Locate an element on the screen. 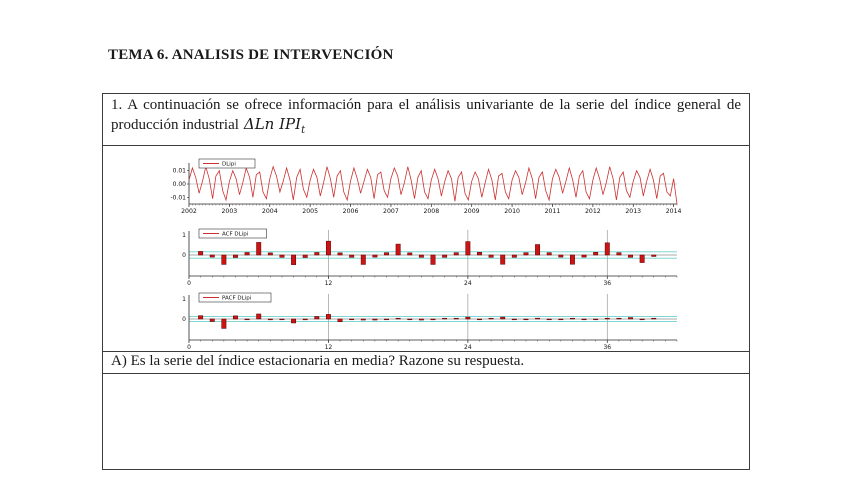 The image size is (848, 477). svg-text: DLipi is located at coordinates (229, 165).